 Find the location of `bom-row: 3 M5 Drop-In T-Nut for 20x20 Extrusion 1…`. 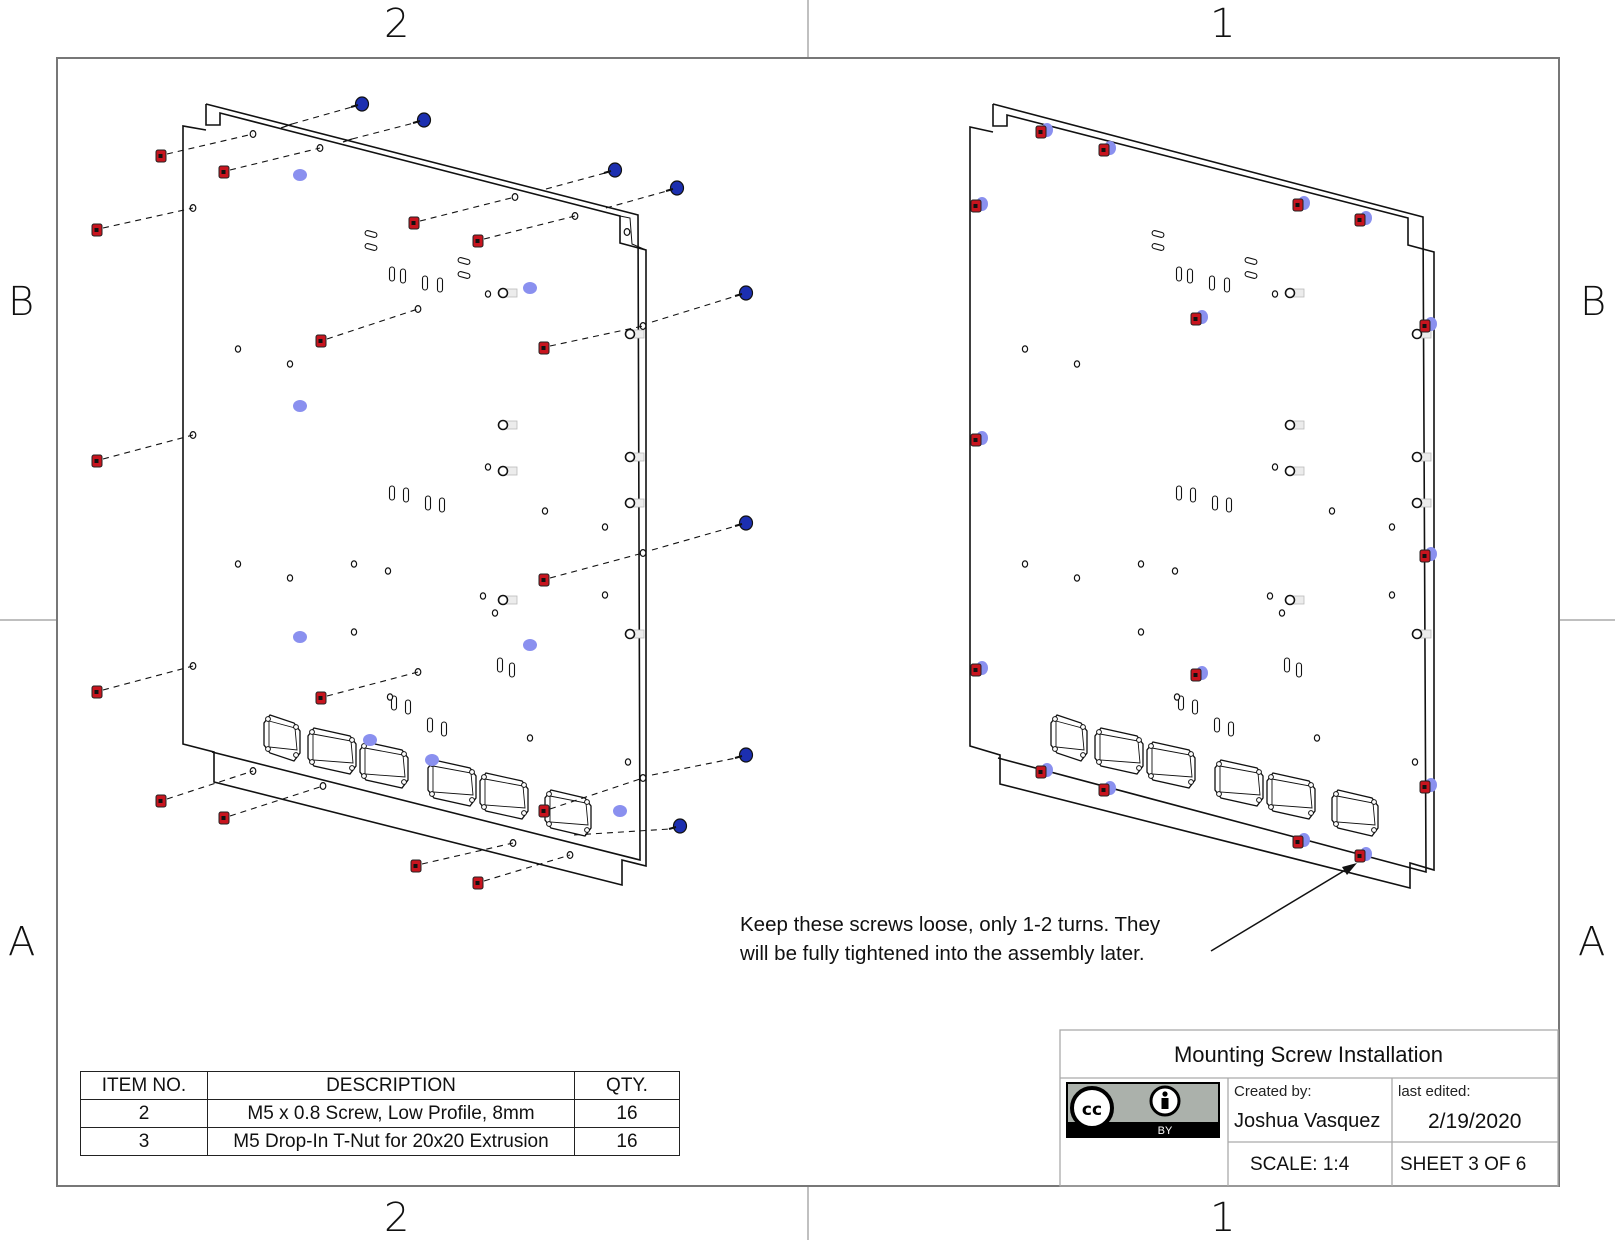

bom-row: 3 M5 Drop-In T-Nut for 20x20 Extrusion 1… is located at coordinates (380, 1141).